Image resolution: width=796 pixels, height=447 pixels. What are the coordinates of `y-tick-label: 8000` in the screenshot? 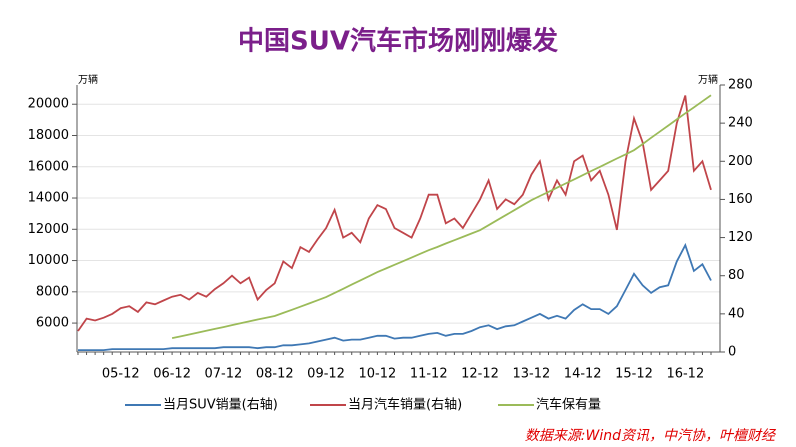 It's located at (52, 291).